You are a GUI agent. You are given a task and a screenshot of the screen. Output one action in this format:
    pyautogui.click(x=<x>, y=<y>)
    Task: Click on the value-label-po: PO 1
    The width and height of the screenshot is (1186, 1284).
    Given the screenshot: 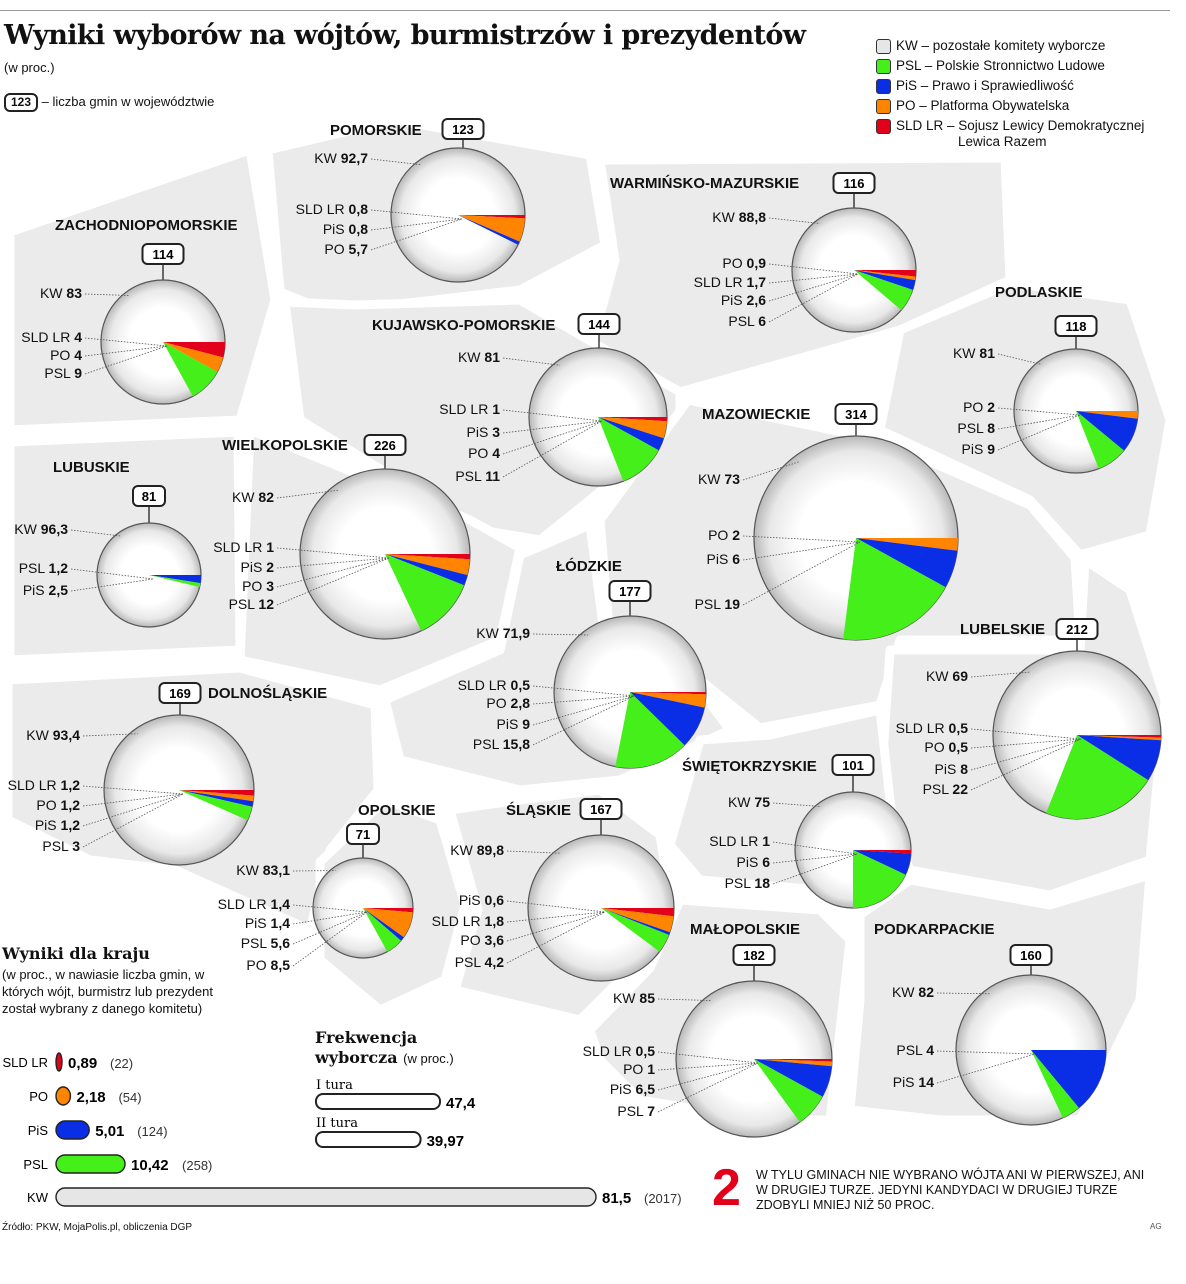 What is the action you would take?
    pyautogui.click(x=639, y=1069)
    